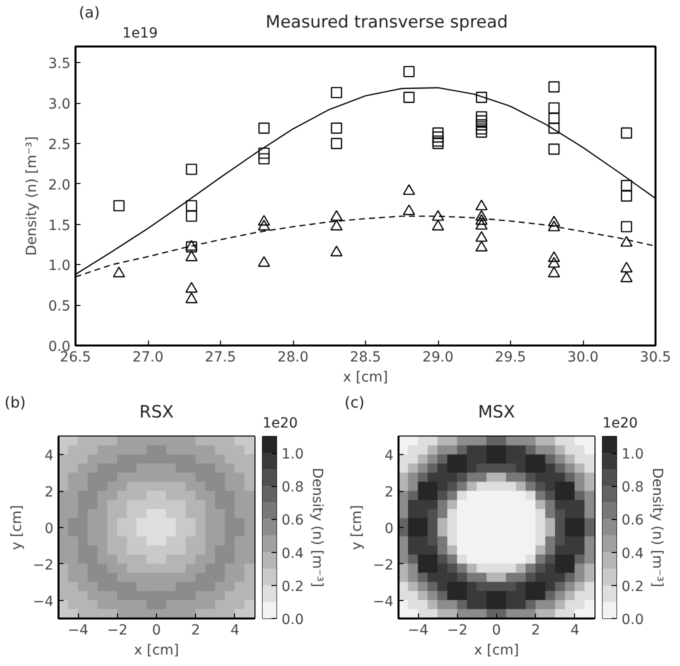 The image size is (680, 666). I want to click on chart-title: RSX, so click(156, 412).